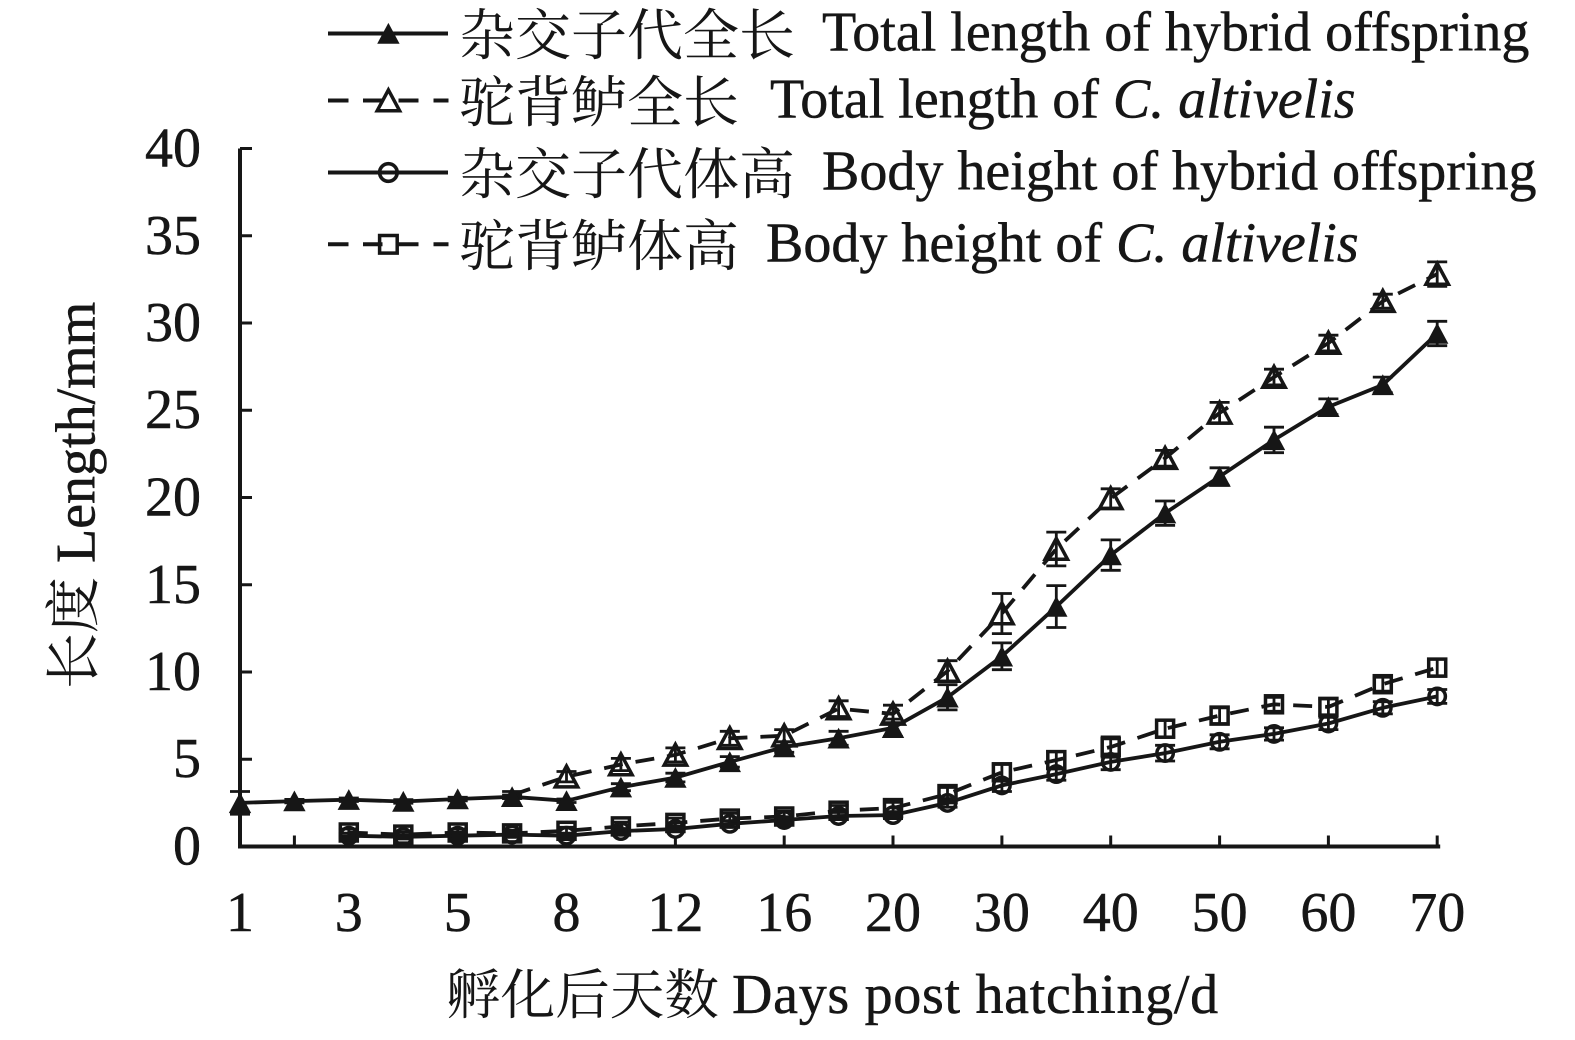 This screenshot has width=1575, height=1040. Describe the element at coordinates (1179, 172) in the screenshot. I see `svg-text:Body height of hybrid offsprin: Body height of hybrid offspring` at that location.